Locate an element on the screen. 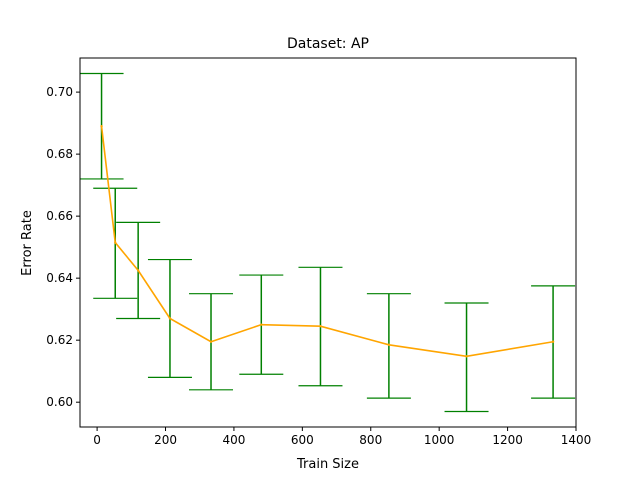  y-tick-label: 0.68 is located at coordinates (59, 154).